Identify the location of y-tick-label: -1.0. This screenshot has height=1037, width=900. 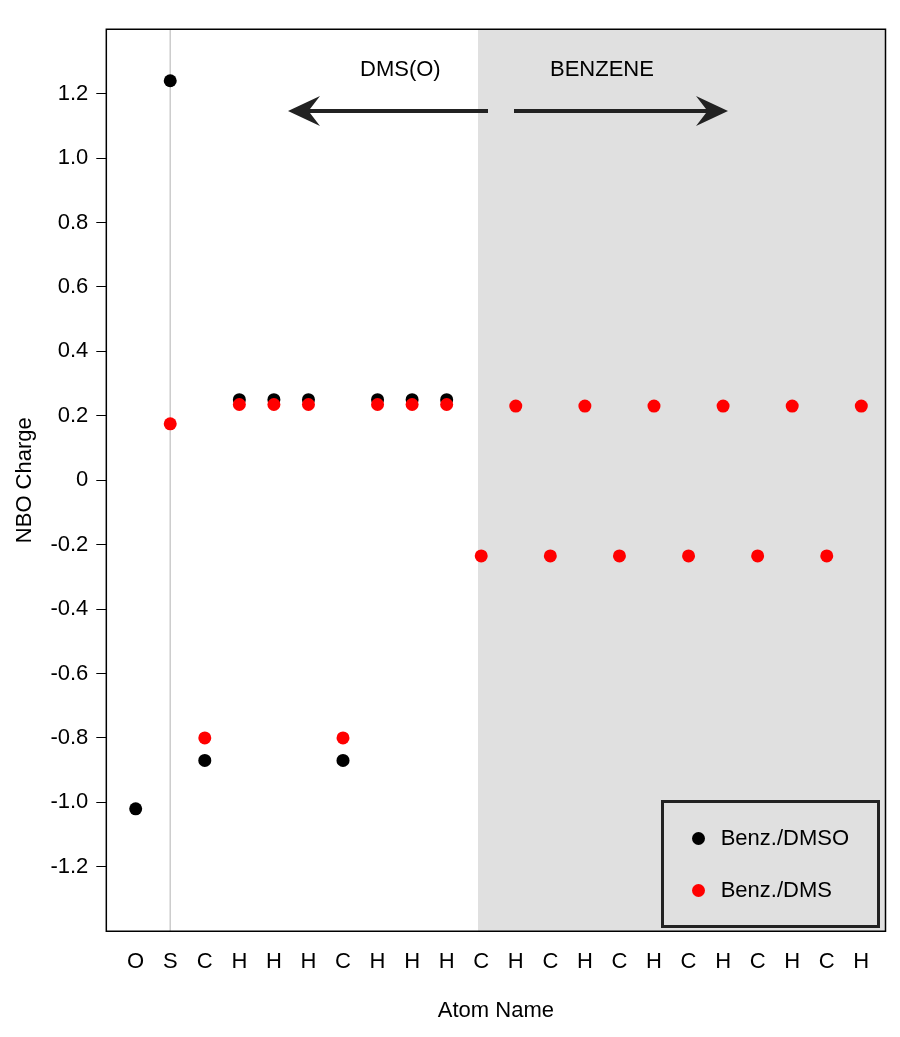
(69, 801).